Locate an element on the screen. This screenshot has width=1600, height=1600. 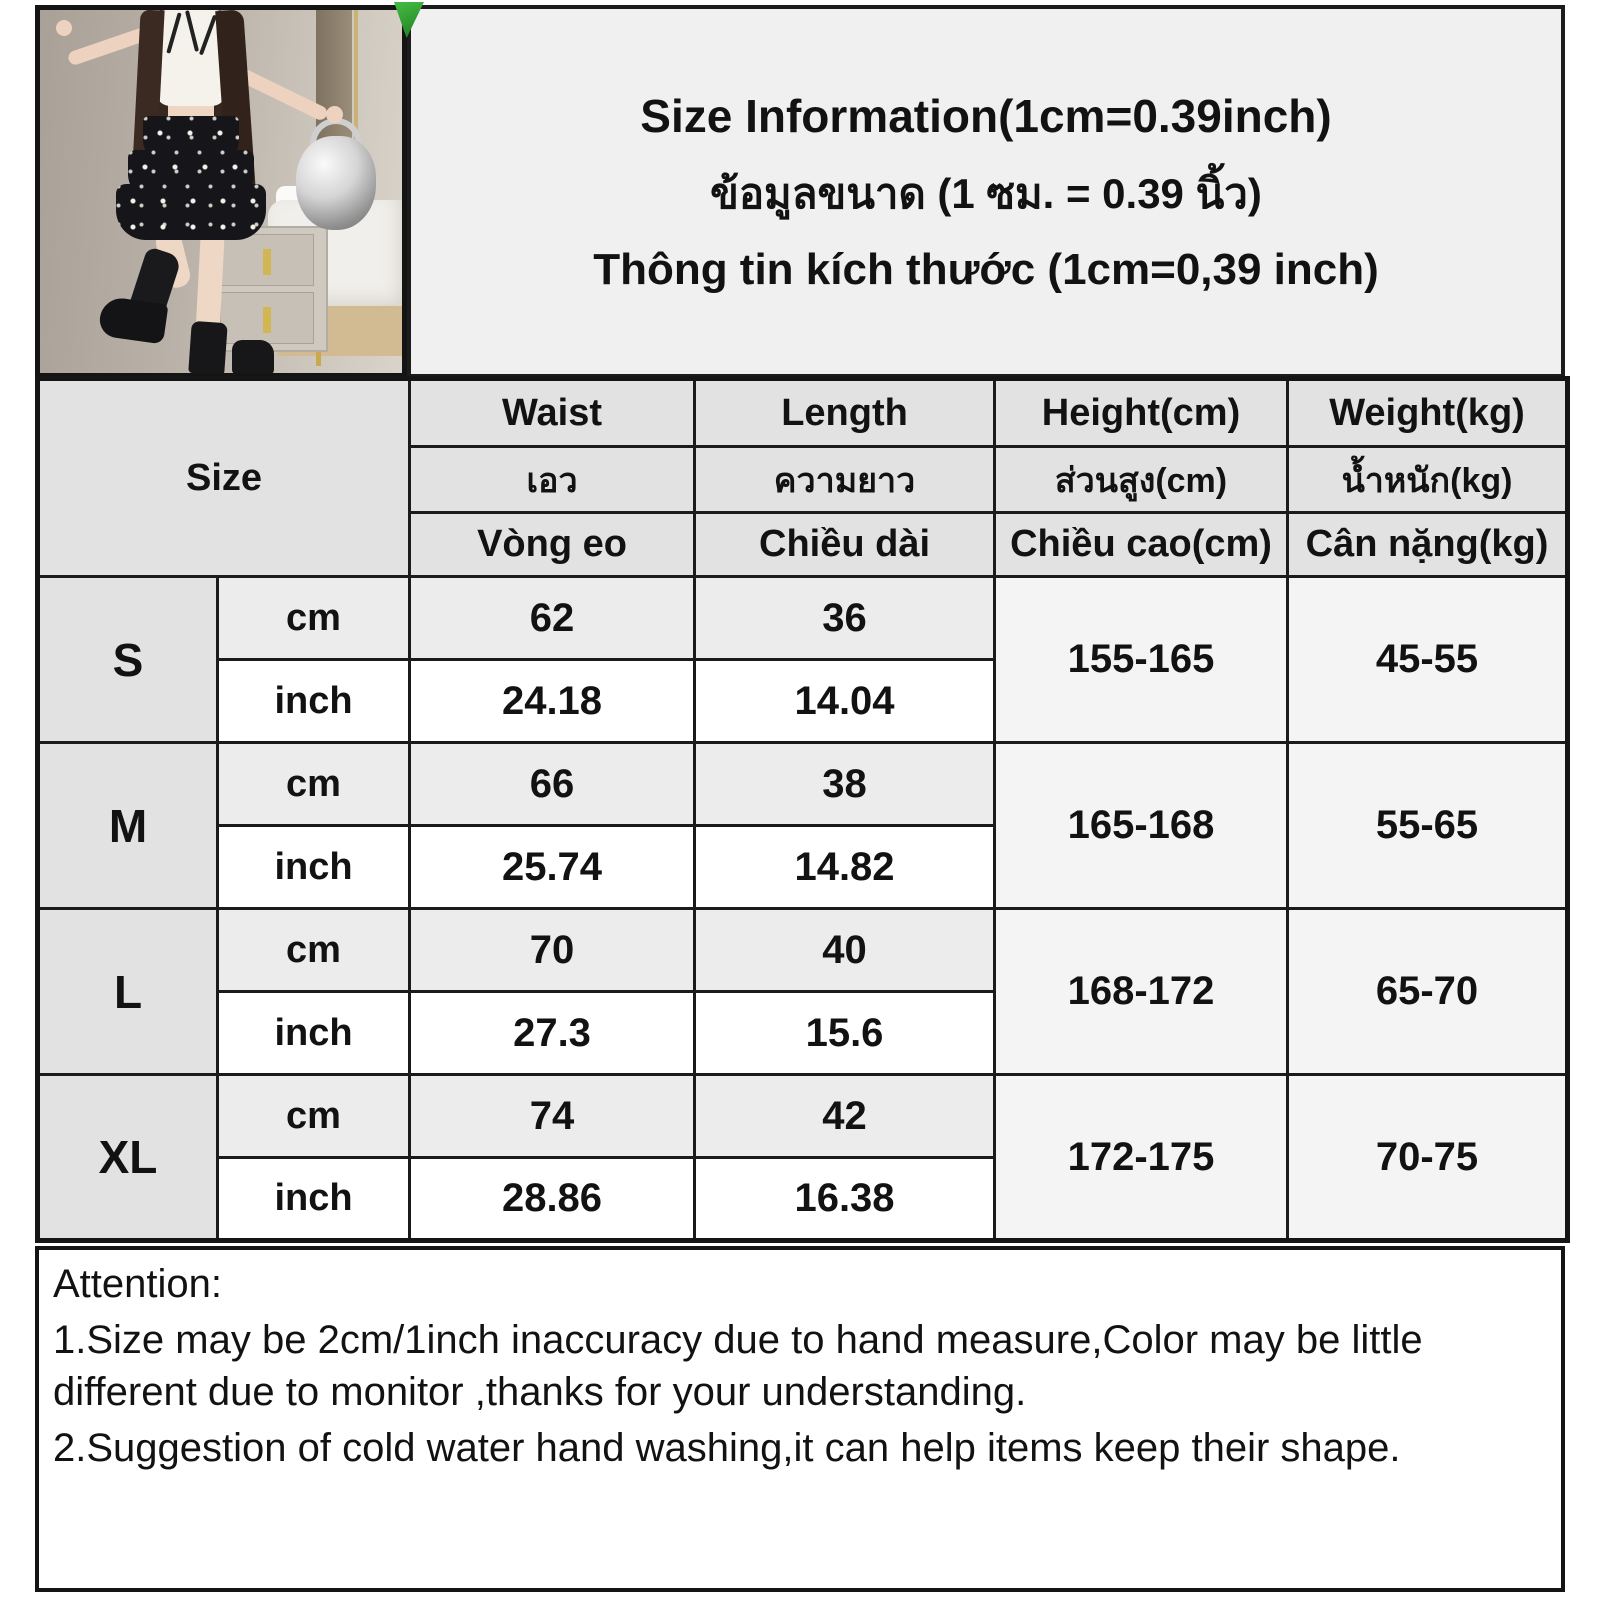
size-column-header: Size is located at coordinates (223, 477).